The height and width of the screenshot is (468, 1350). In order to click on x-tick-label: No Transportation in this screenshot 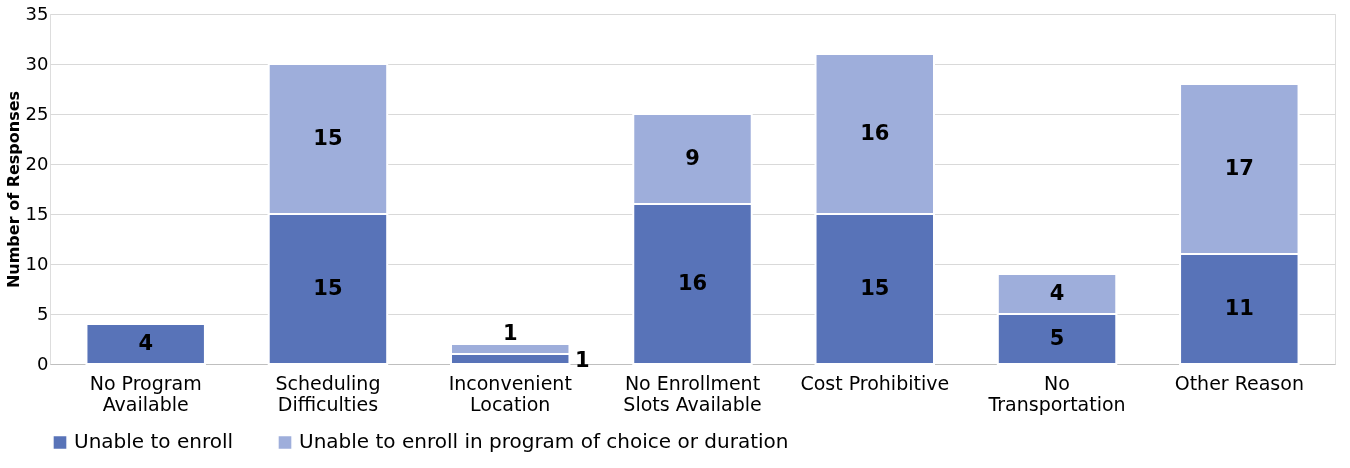, I will do `click(1056, 393)`.